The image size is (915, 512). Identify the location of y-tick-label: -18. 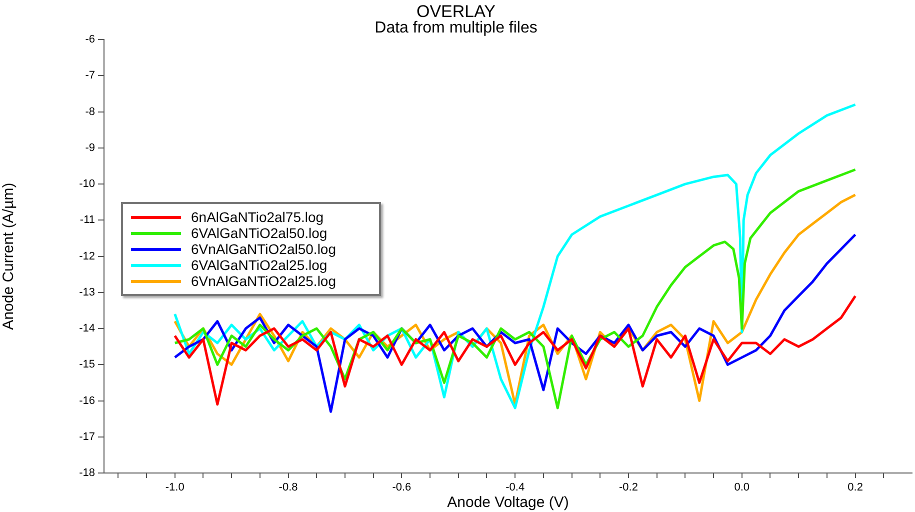
(87, 473).